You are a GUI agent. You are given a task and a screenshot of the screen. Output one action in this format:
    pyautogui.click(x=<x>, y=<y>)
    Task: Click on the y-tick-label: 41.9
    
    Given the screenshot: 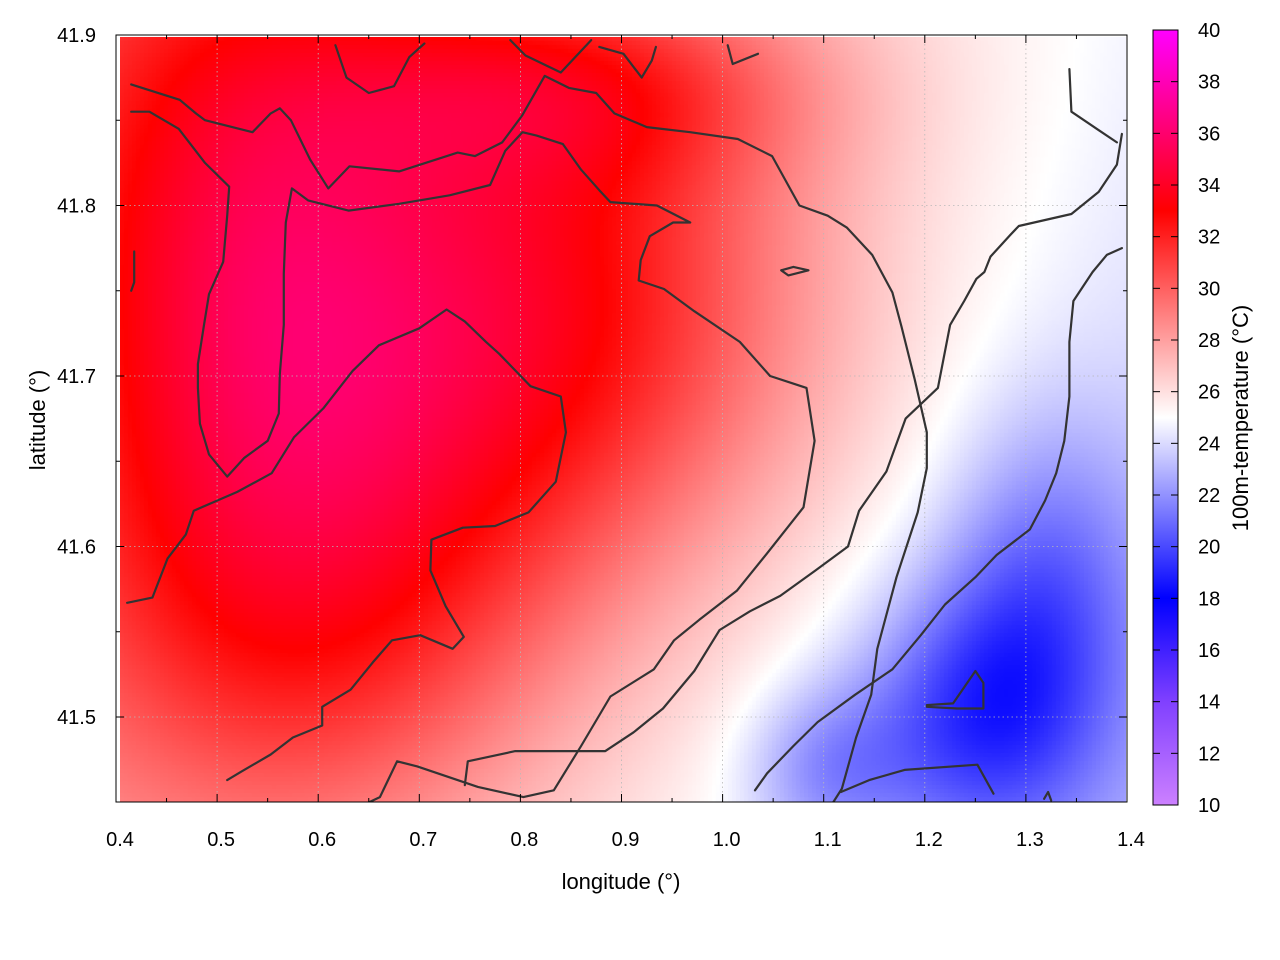 What is the action you would take?
    pyautogui.click(x=76, y=36)
    